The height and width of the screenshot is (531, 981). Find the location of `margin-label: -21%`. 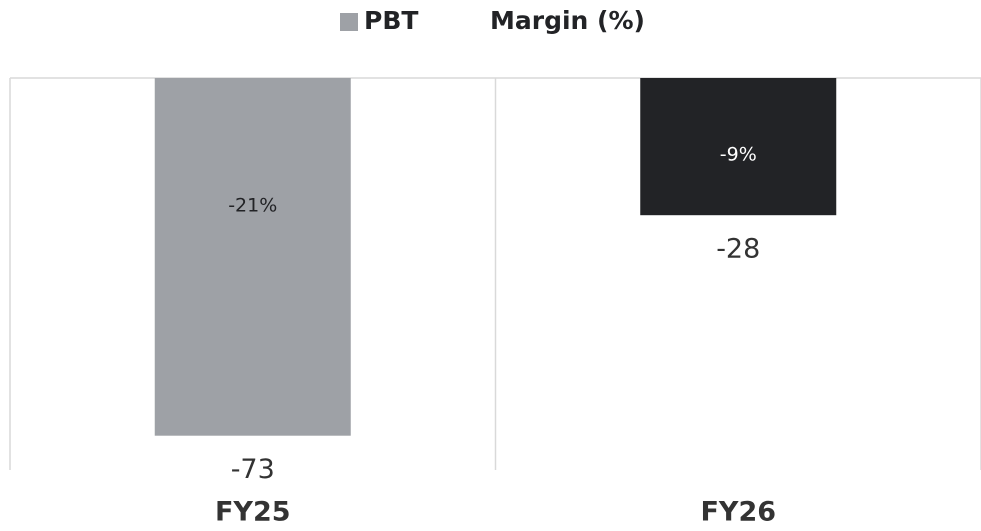

margin-label: -21% is located at coordinates (252, 206).